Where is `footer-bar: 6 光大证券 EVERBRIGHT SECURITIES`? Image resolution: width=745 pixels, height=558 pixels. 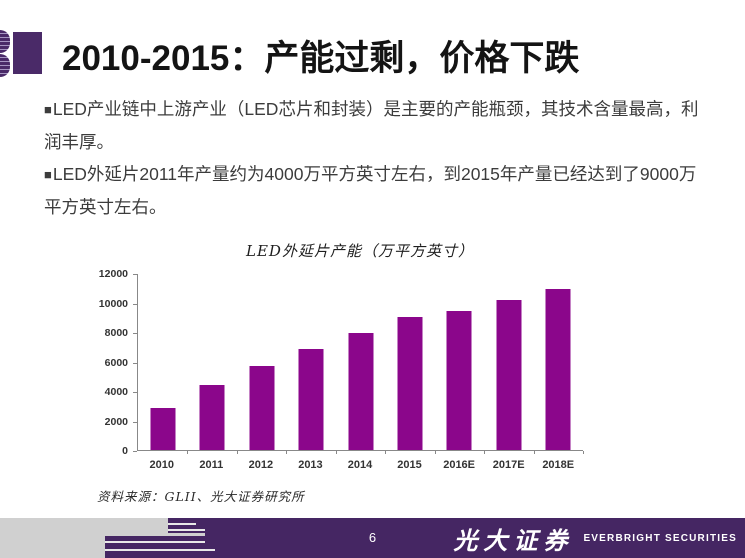 footer-bar: 6 光大证券 EVERBRIGHT SECURITIES is located at coordinates (372, 538).